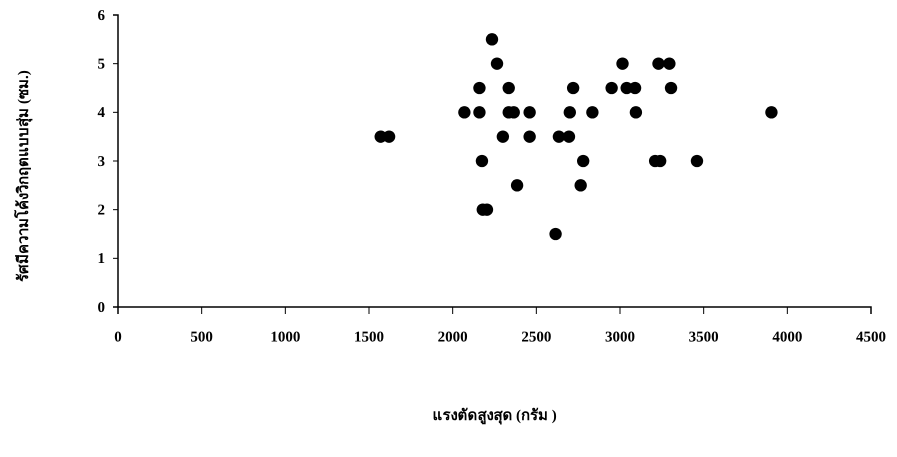 The height and width of the screenshot is (457, 897). Describe the element at coordinates (369, 338) in the screenshot. I see `x-tick-label: 1500` at that location.